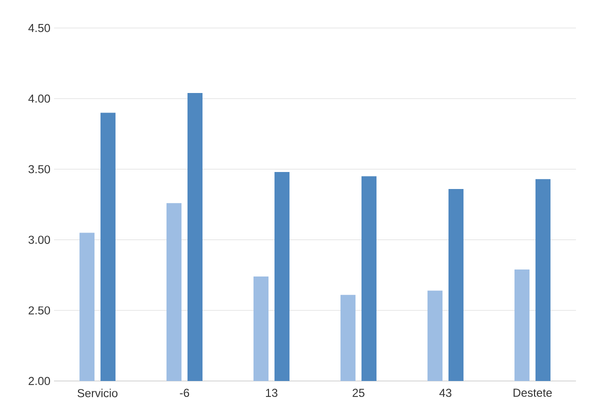 This screenshot has width=603, height=415. What do you see at coordinates (445, 392) in the screenshot?
I see `x-tick-label: 43` at bounding box center [445, 392].